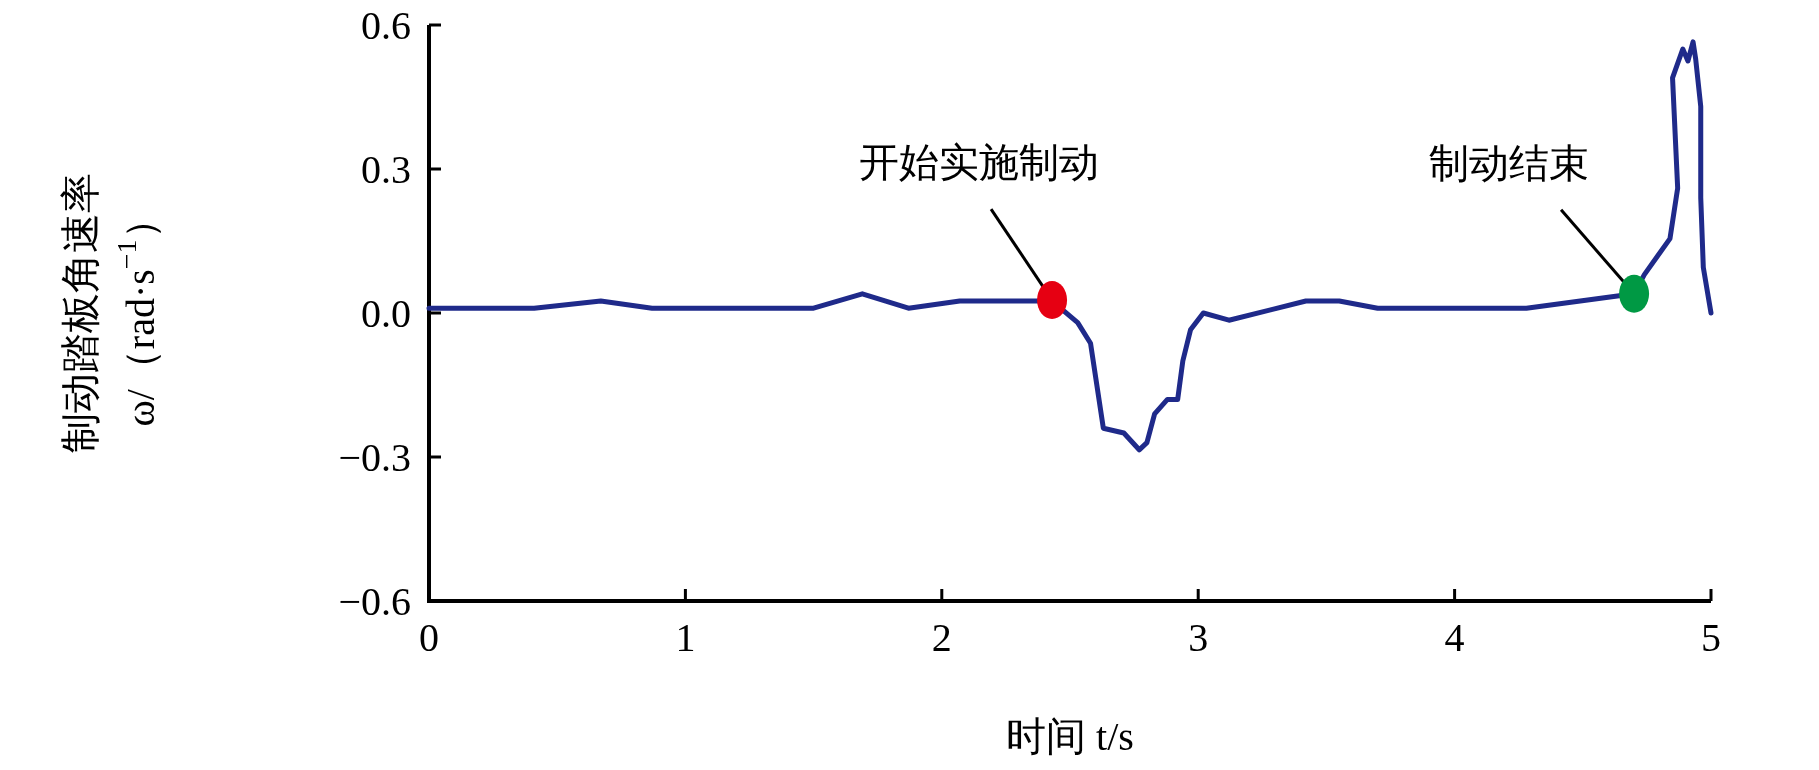 The image size is (1819, 770). I want to click on y-tick-label: 0.6, so click(386, 25).